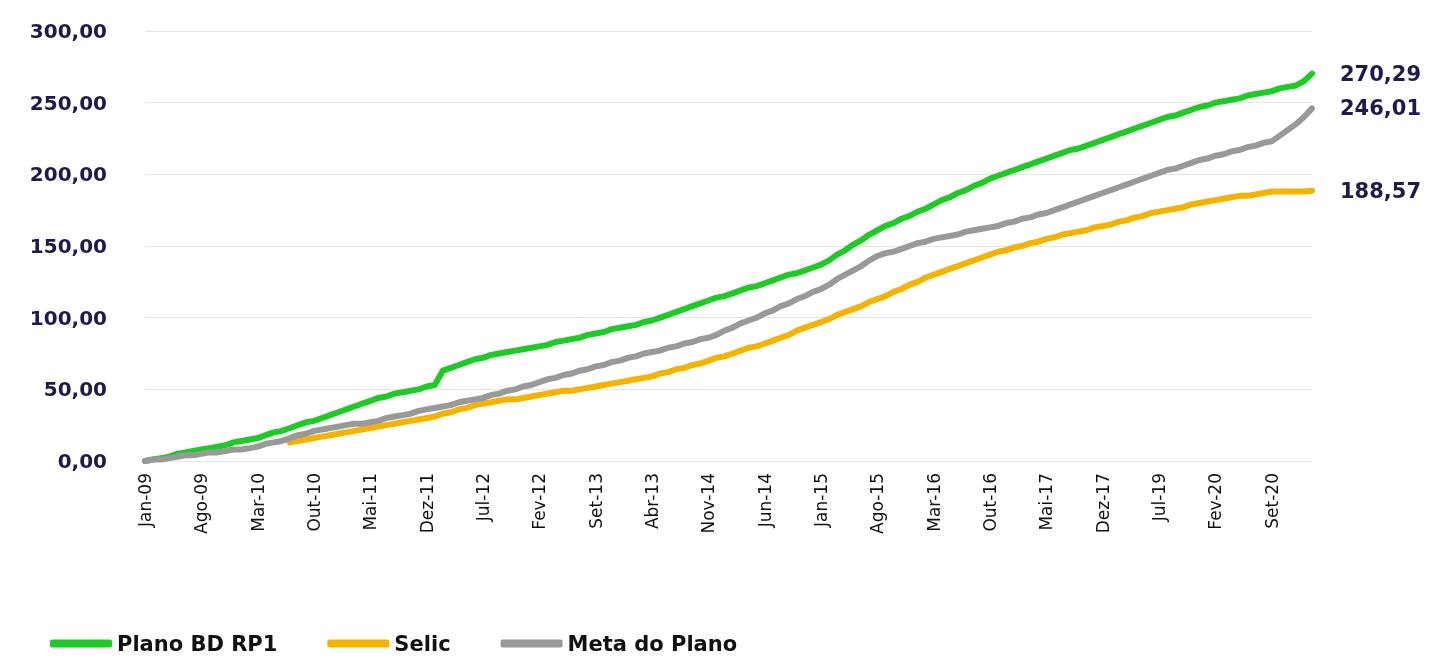  I want to click on x-tick-label: Jul-12, so click(483, 498).